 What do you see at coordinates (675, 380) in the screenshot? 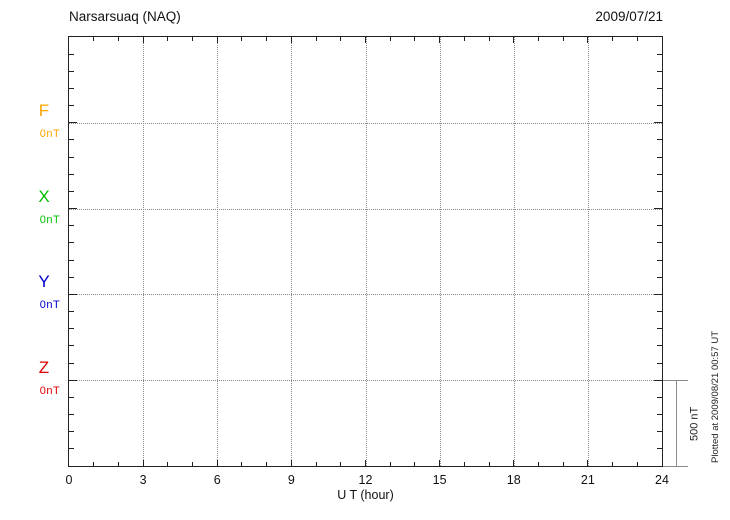
I see `scale-bar-top-cap` at bounding box center [675, 380].